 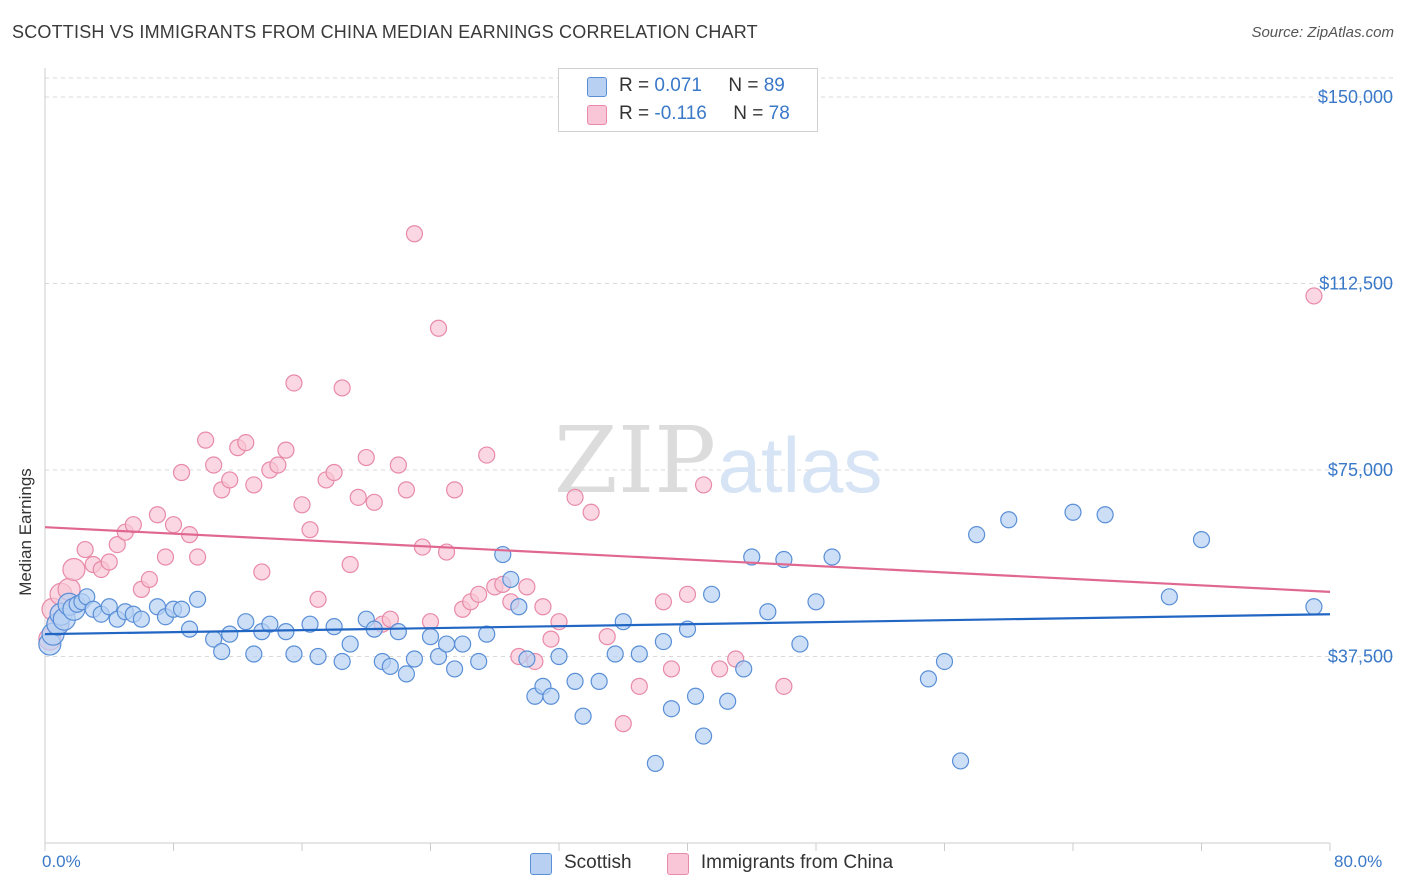 I want to click on legend-box: R = 0.071 N = 89 R = -0.116 N = 78, so click(x=688, y=100).